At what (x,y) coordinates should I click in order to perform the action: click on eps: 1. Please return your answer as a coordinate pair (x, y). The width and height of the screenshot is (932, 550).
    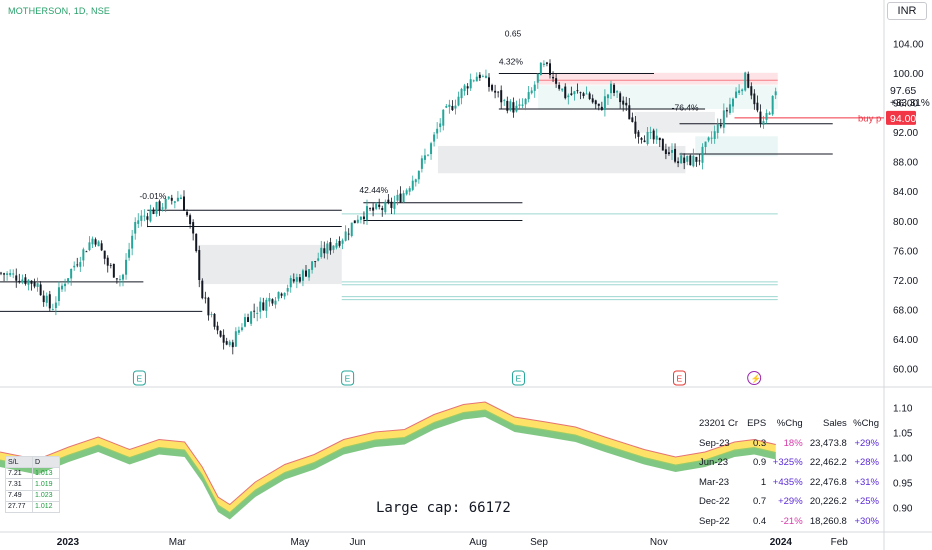
    Looking at the image, I should click on (763, 482).